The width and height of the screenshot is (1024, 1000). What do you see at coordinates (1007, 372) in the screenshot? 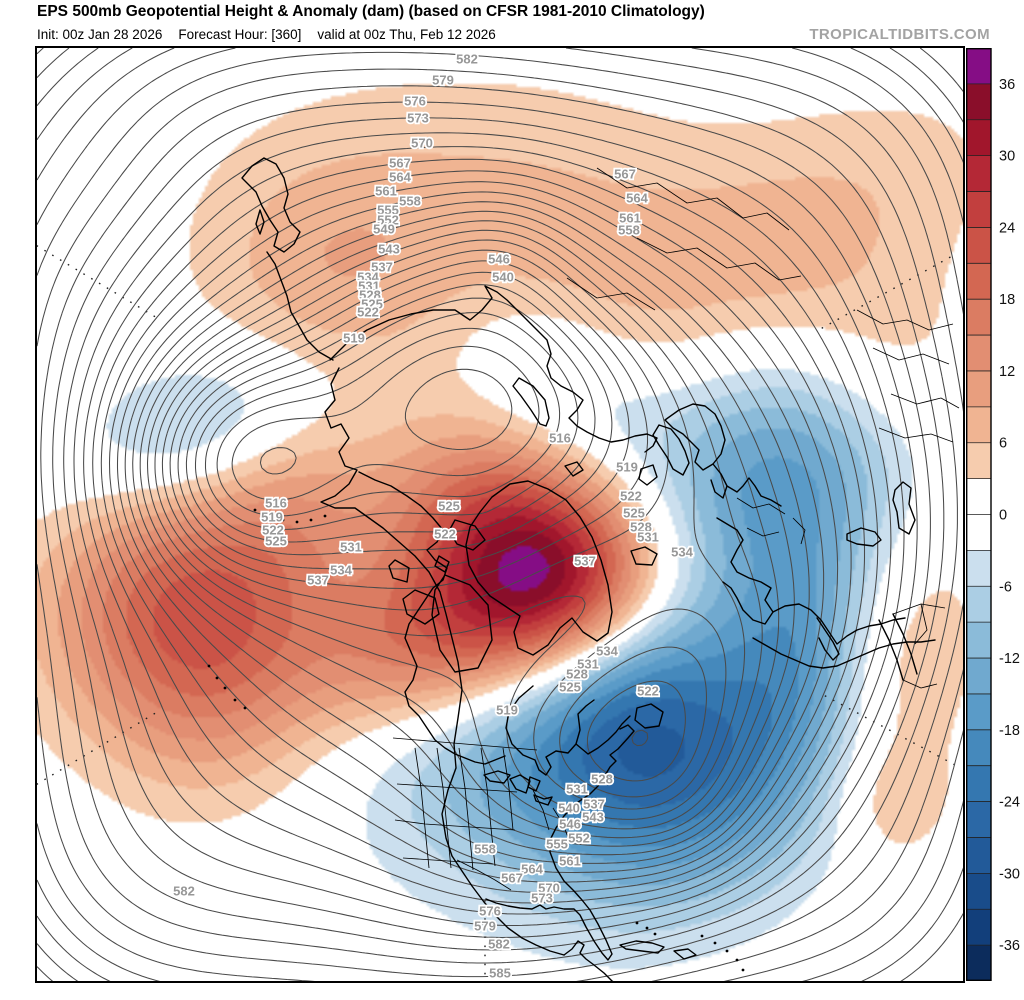
I see `svg-text: 12` at bounding box center [1007, 372].